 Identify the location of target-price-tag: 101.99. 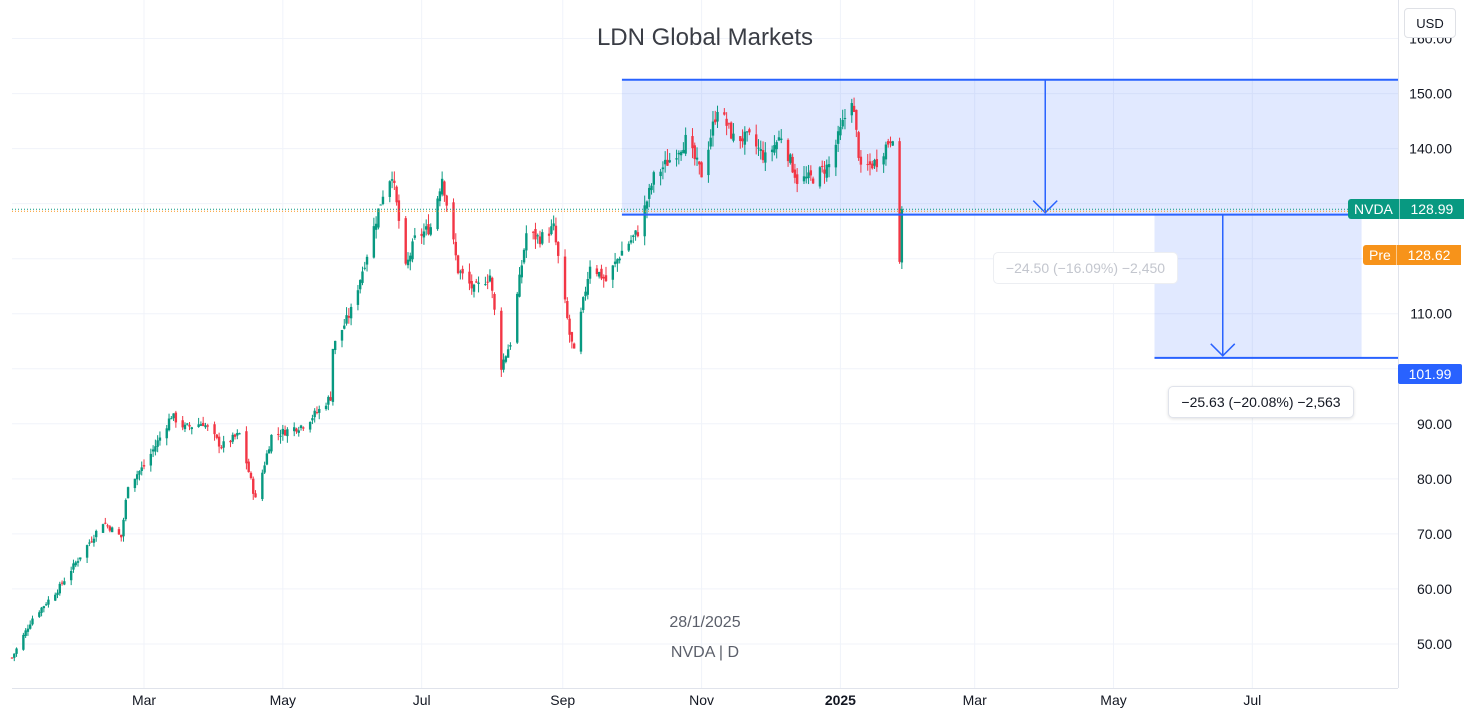
(1430, 374).